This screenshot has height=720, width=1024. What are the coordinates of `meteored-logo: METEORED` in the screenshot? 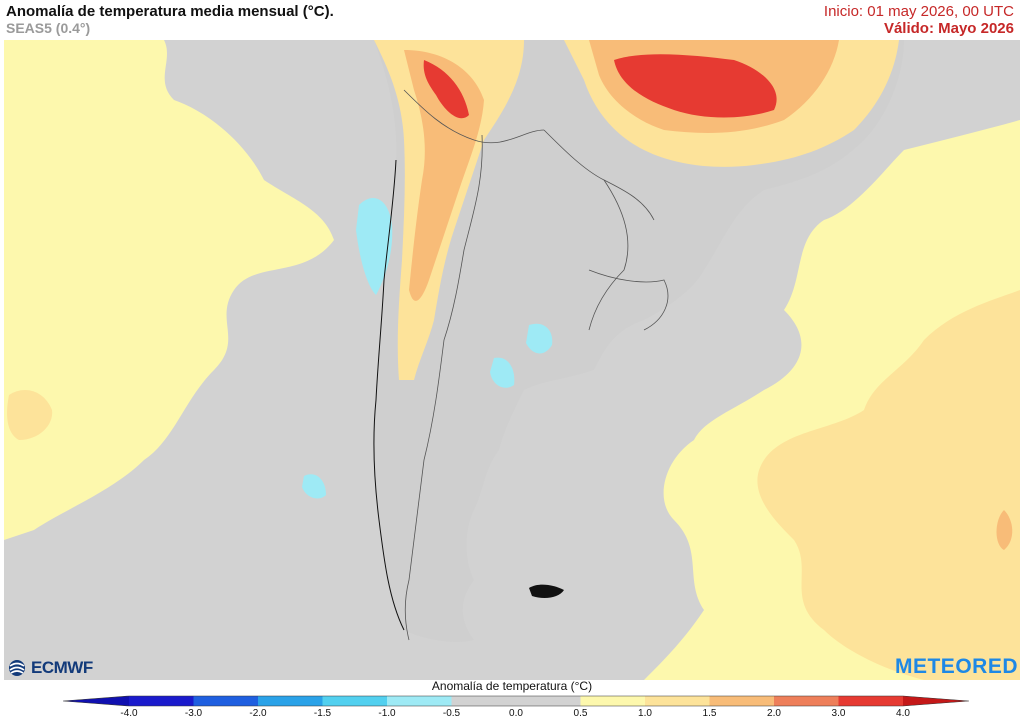 It's located at (956, 666).